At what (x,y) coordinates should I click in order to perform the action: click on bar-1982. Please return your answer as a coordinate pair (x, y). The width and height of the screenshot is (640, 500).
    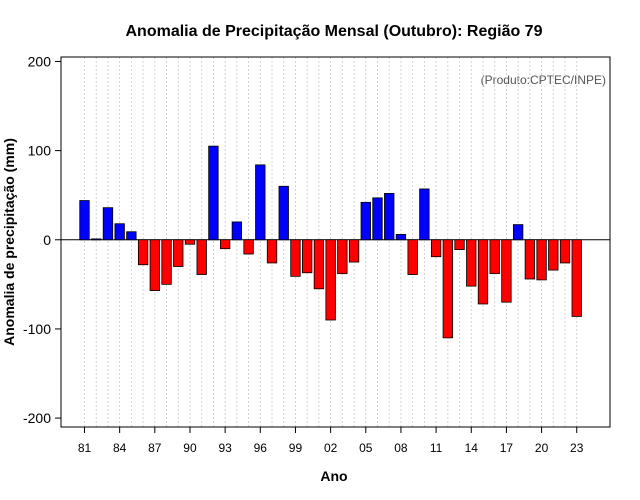
    Looking at the image, I should click on (96, 239).